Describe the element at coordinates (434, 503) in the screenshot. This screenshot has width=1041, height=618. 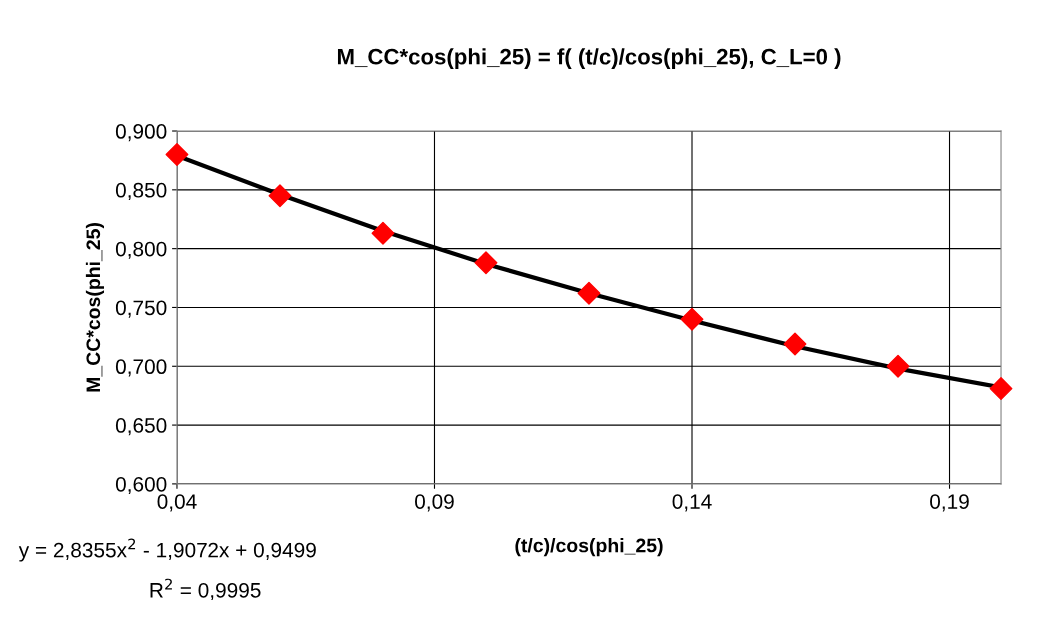
I see `x-tick-label: 0,09` at that location.